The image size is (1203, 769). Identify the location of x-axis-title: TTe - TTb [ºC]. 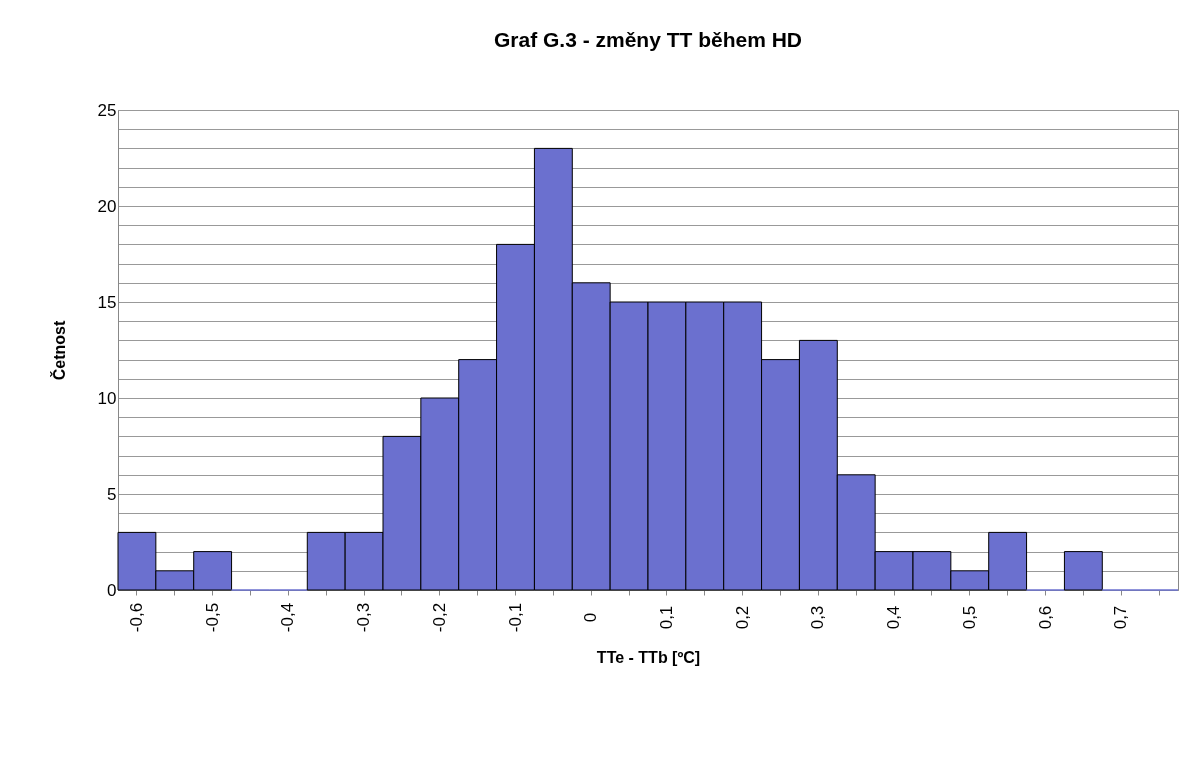
(648, 658).